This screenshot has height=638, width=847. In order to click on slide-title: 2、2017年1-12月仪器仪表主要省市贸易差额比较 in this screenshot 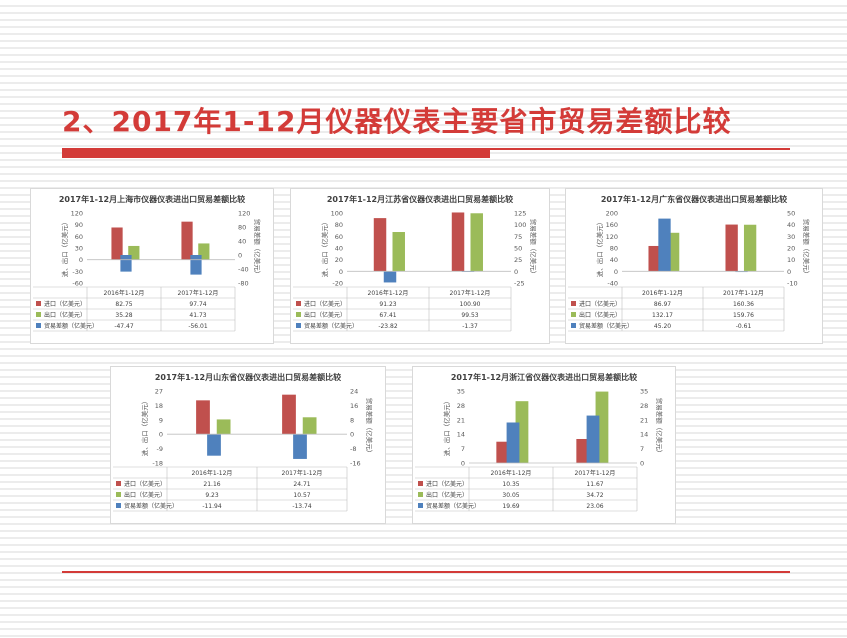, I will do `click(397, 121)`.